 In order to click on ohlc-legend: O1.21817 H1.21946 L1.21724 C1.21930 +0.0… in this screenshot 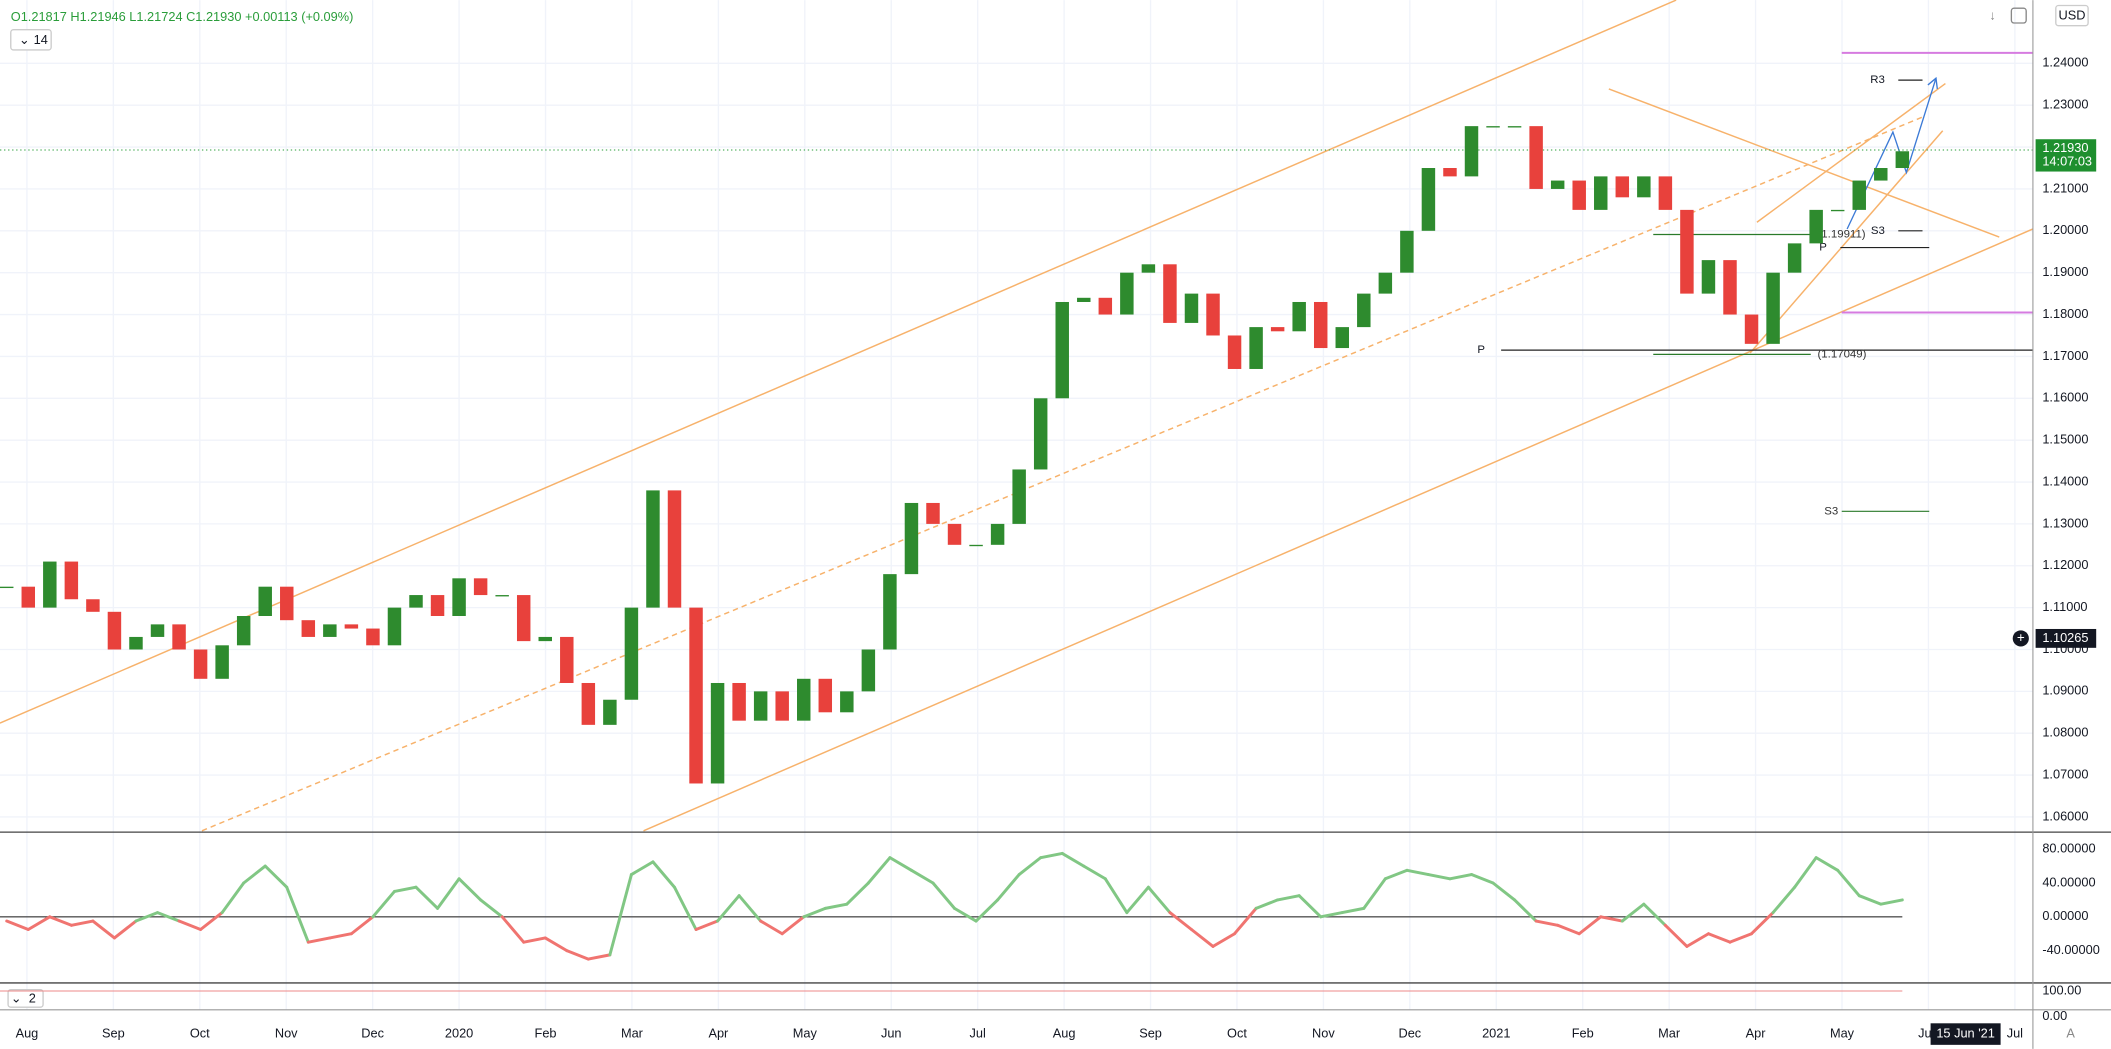, I will do `click(182, 16)`.